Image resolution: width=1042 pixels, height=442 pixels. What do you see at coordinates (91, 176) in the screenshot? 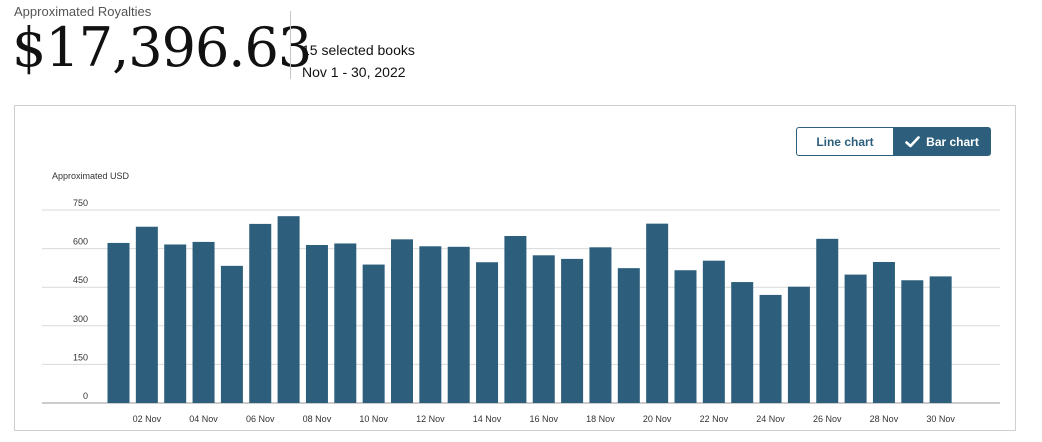
I see `y-axis-title: Approximated USD` at bounding box center [91, 176].